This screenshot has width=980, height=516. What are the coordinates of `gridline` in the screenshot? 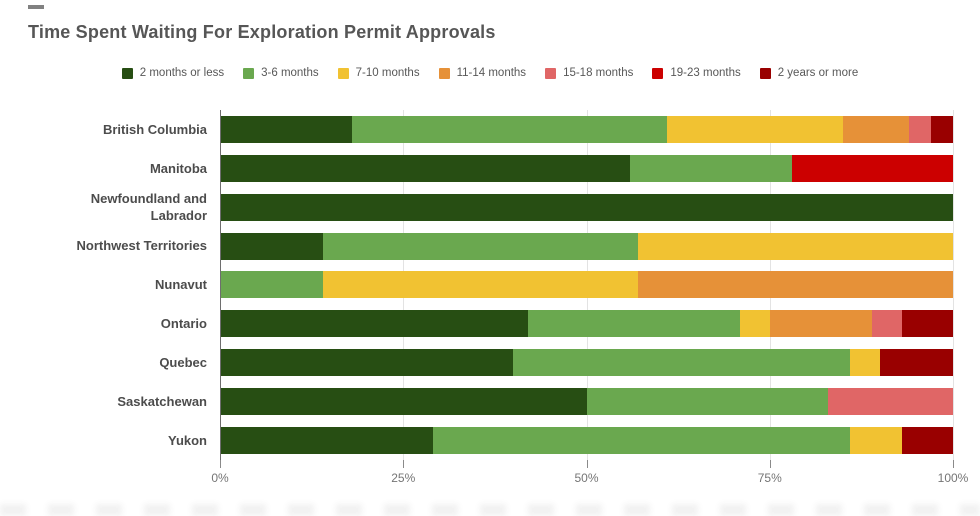 It's located at (953, 285).